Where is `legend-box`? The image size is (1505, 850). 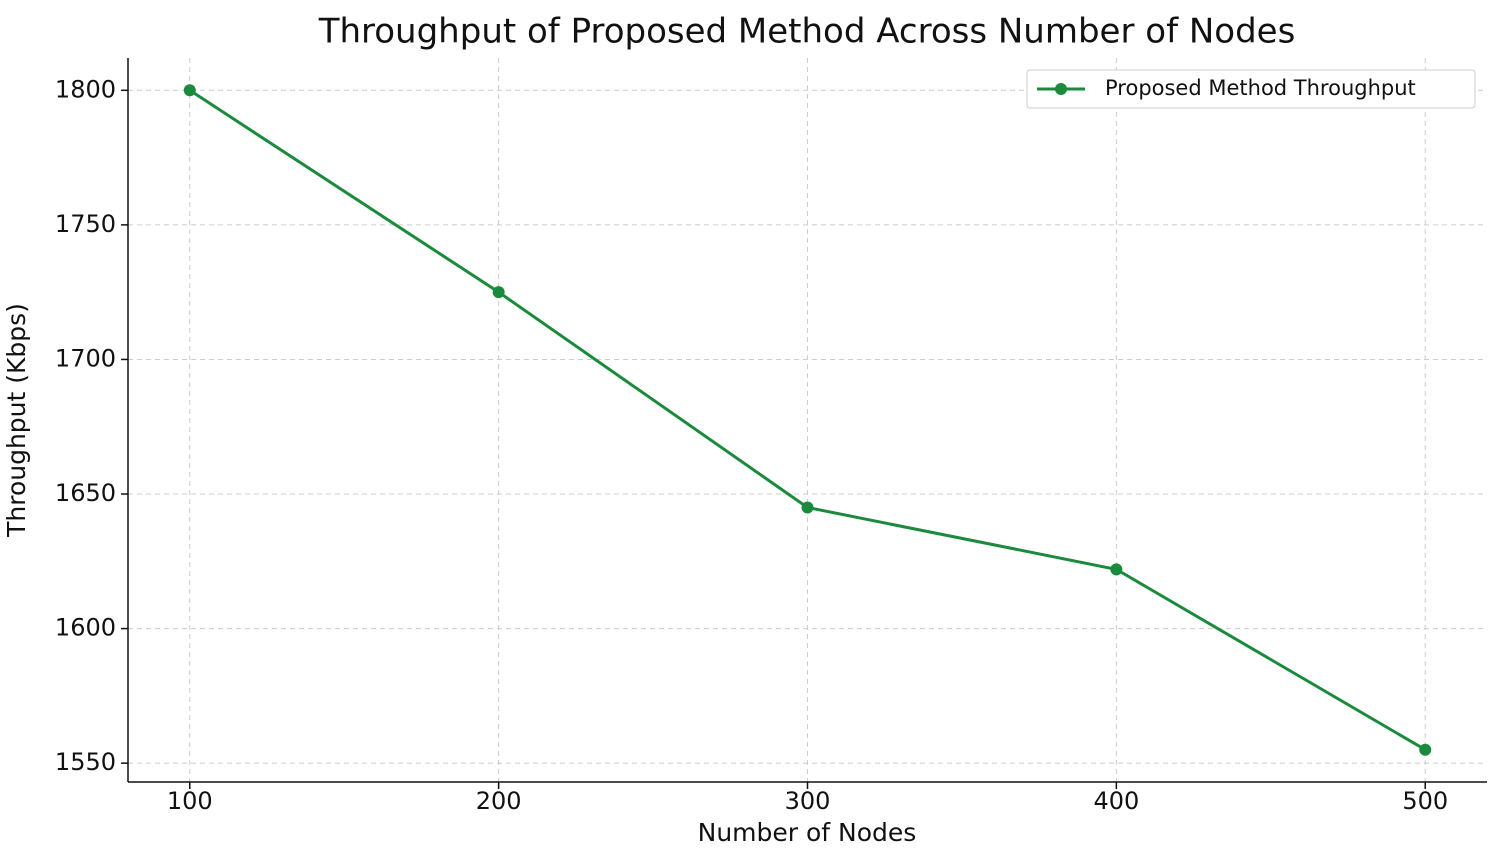
legend-box is located at coordinates (1251, 89).